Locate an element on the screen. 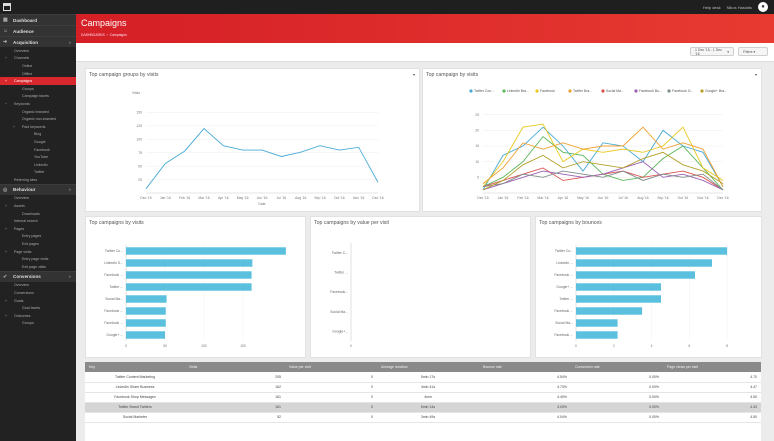  table-cell: 4.54% is located at coordinates (525, 377).